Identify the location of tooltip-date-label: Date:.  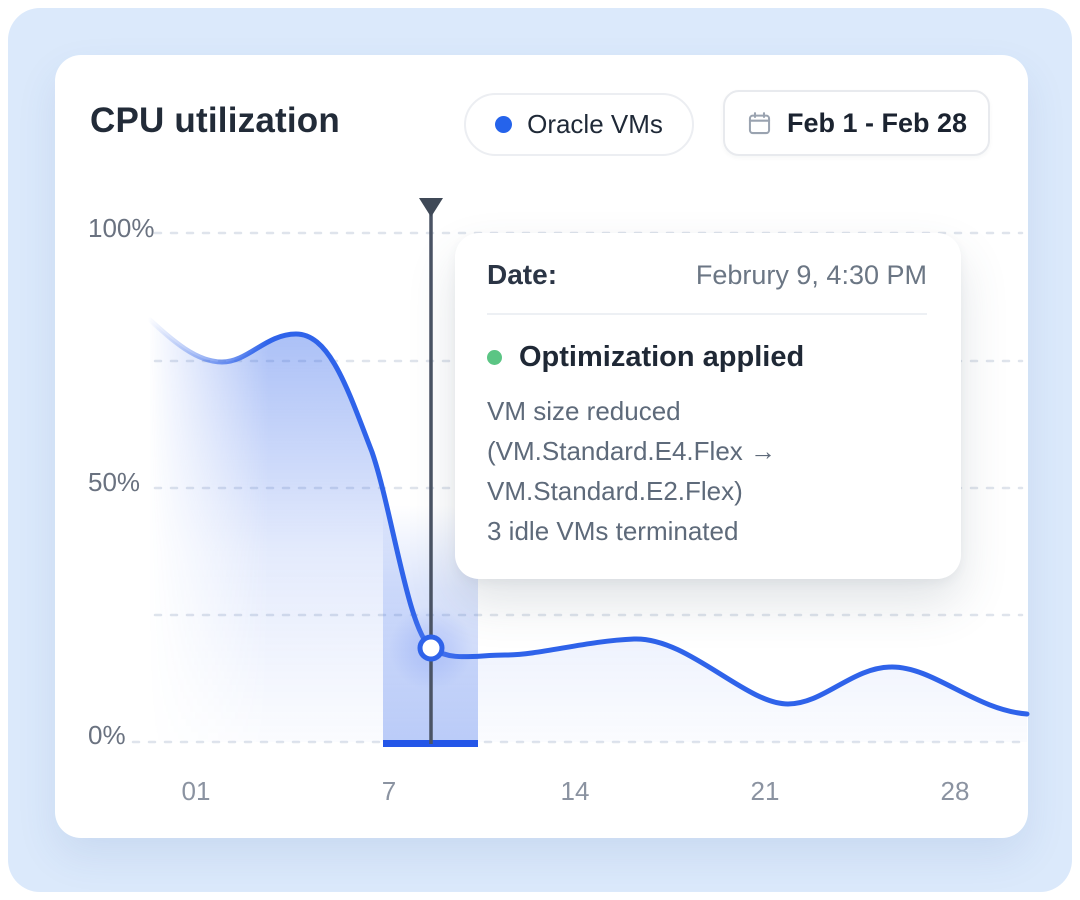
(522, 274).